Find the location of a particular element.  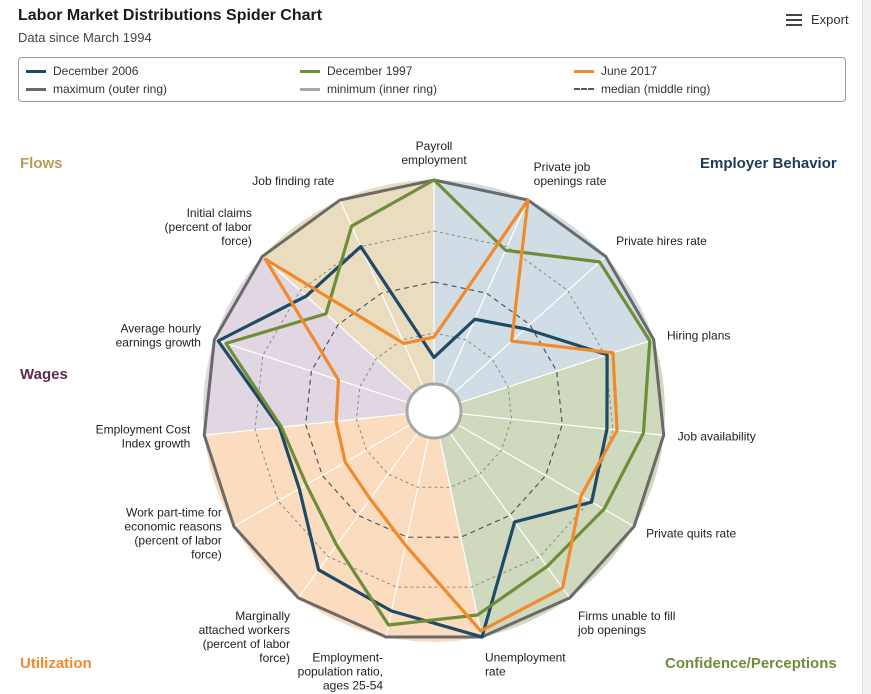

axis-label-line: Initial claims is located at coordinates (219, 213).